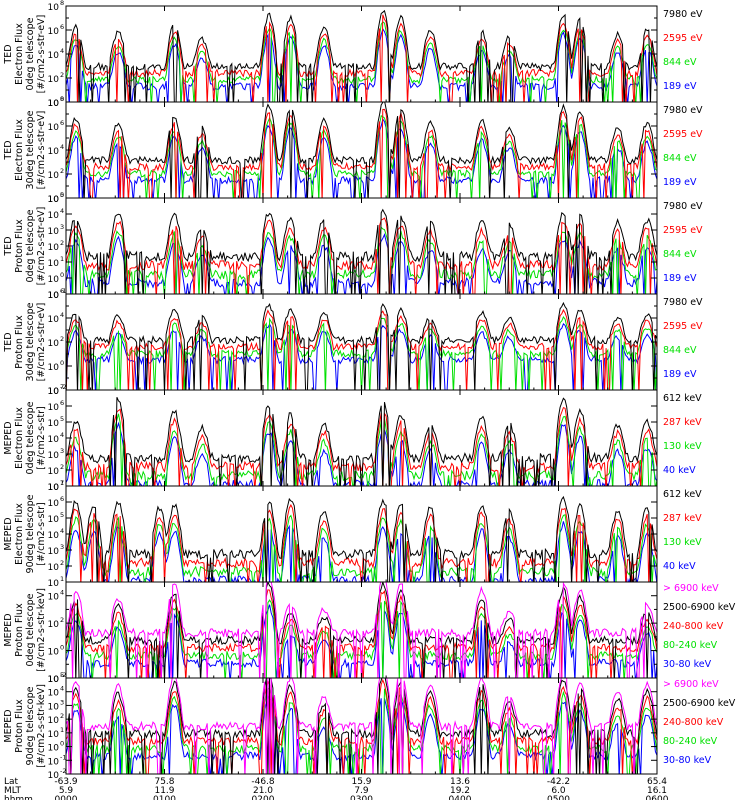 Image resolution: width=750 pixels, height=800 pixels. Describe the element at coordinates (690, 741) in the screenshot. I see `legend-entry: 80-240 keV` at that location.